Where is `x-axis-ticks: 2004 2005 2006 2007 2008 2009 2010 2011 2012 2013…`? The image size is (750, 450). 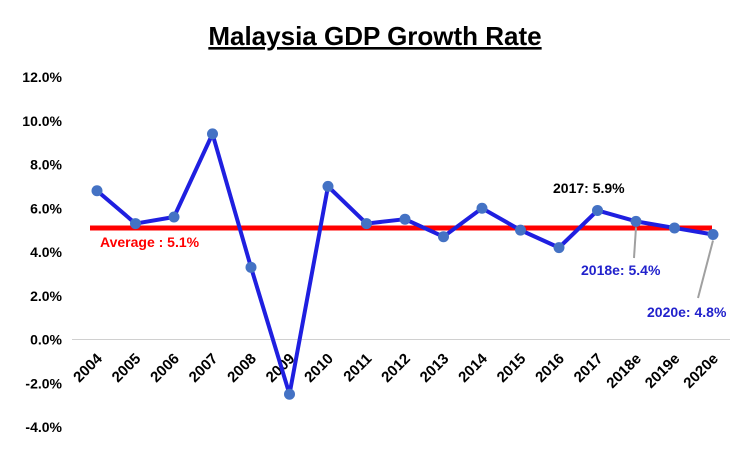
x-axis-ticks: 2004 2005 2006 2007 2008 2009 2010 2011 2012 2013… is located at coordinates (396, 371).